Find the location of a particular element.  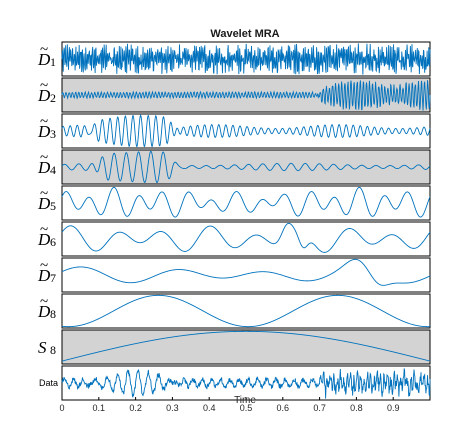

row-label-subscript: 3 is located at coordinates (53, 134).